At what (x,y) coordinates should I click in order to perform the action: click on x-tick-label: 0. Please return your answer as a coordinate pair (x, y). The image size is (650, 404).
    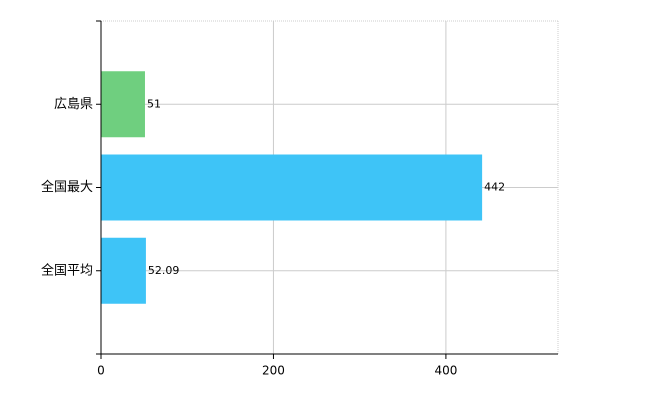
    Looking at the image, I should click on (101, 371).